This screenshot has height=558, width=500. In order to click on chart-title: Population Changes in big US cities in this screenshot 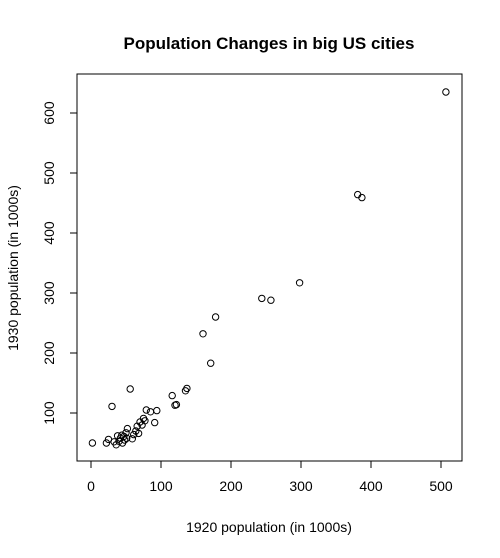, I will do `click(269, 43)`.